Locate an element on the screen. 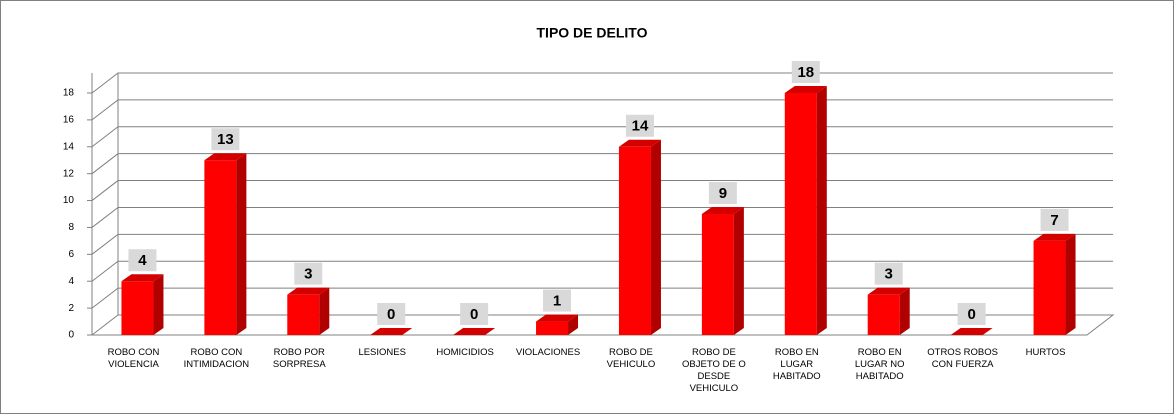 Image resolution: width=1175 pixels, height=415 pixels. y-tick-label: 2 is located at coordinates (71, 308).